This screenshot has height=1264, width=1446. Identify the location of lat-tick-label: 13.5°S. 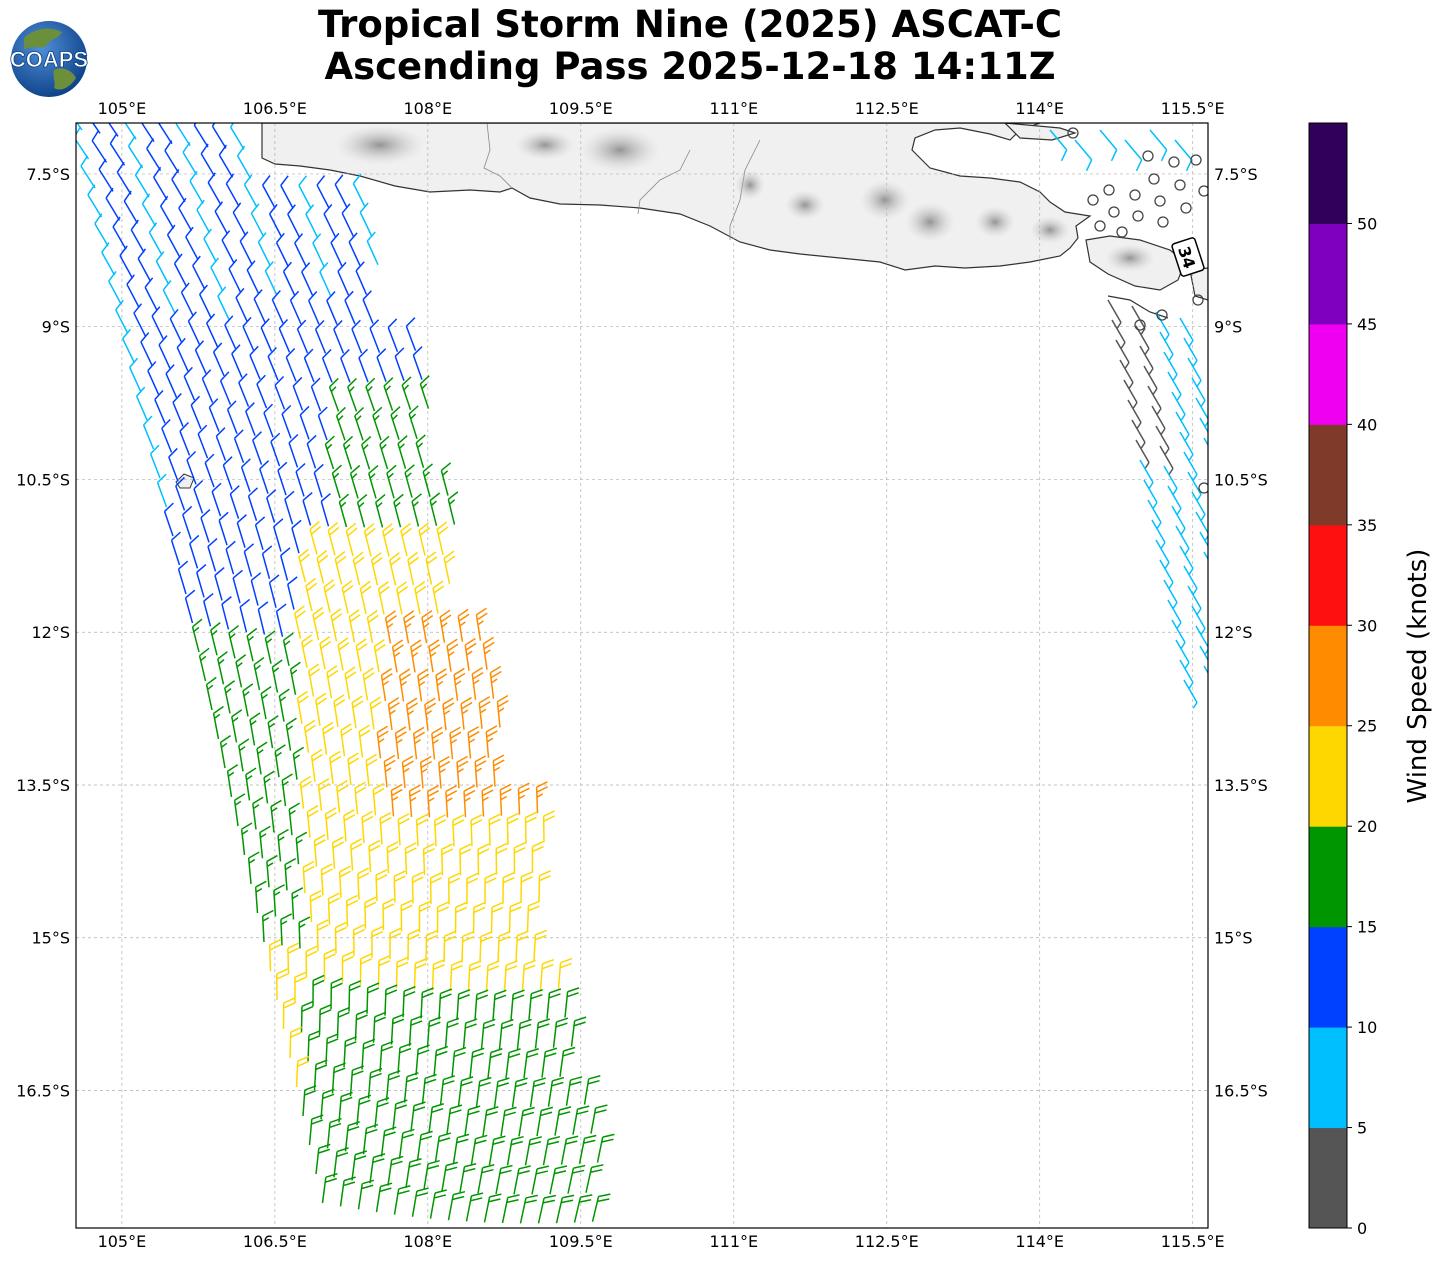
(43, 785).